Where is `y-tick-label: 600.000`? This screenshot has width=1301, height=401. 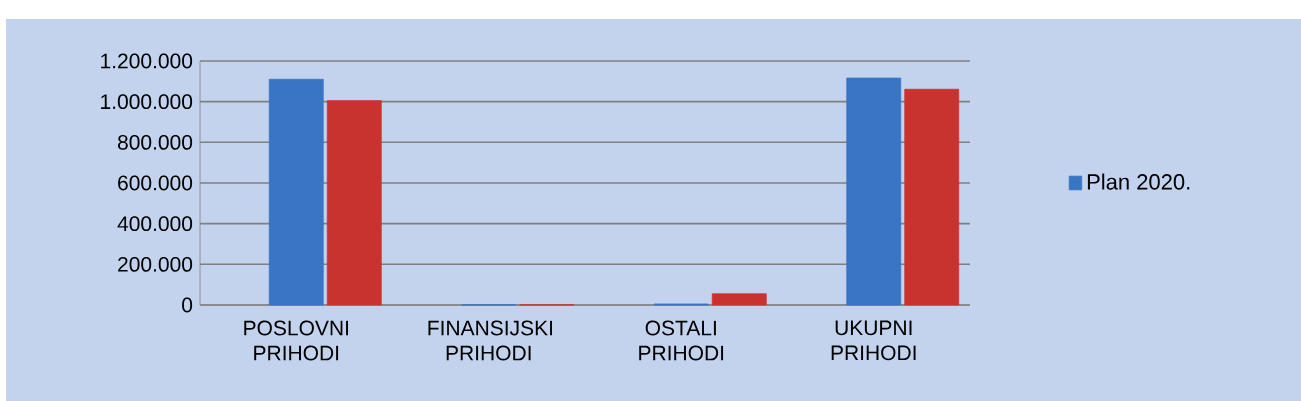 y-tick-label: 600.000 is located at coordinates (155, 183).